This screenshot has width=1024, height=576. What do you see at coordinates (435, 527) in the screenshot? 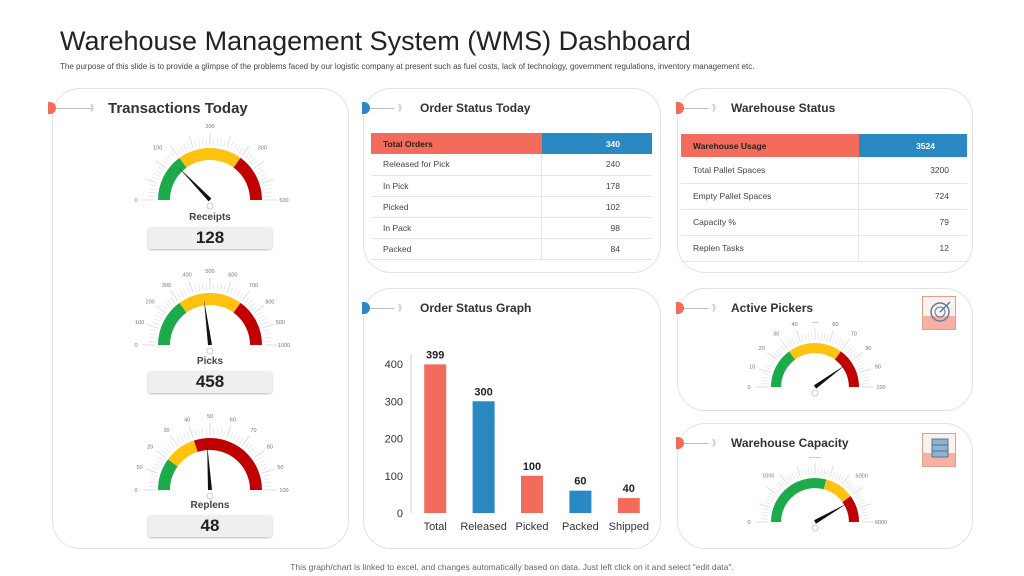
I see `x-tick-label: Total` at bounding box center [435, 527].